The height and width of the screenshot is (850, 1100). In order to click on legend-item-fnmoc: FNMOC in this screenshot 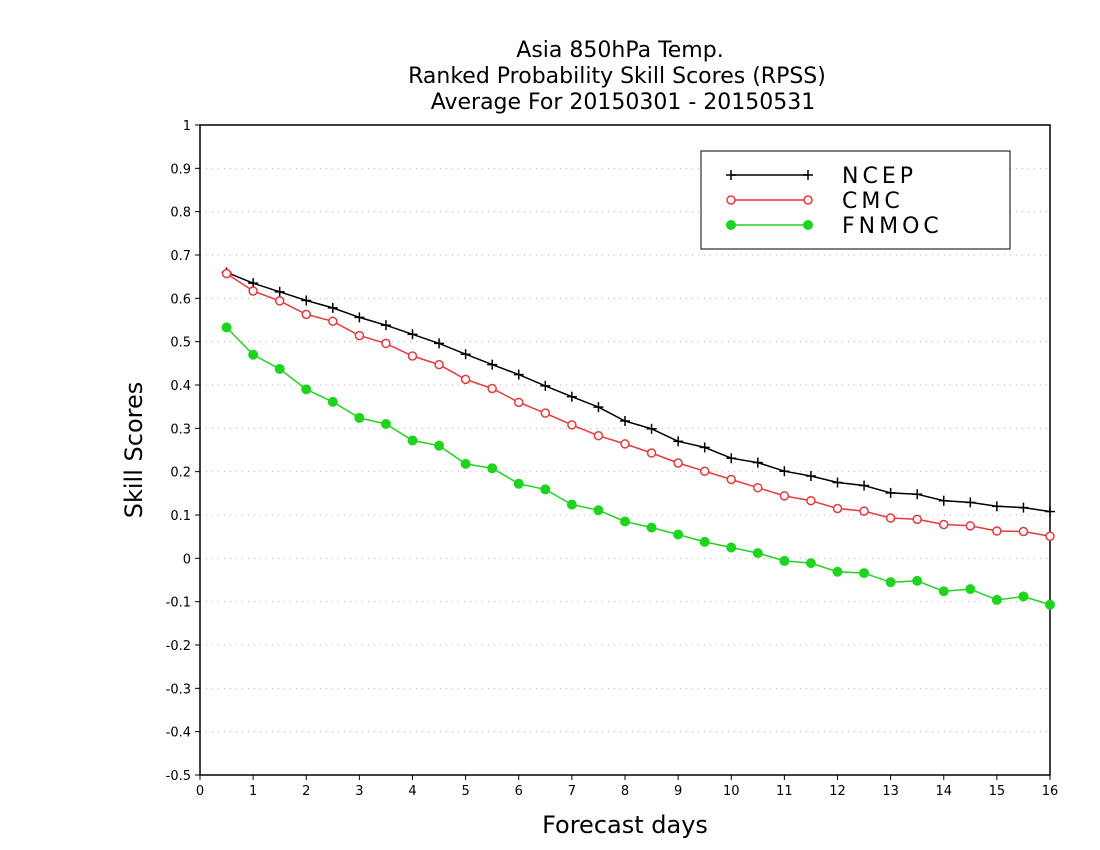, I will do `click(834, 226)`.